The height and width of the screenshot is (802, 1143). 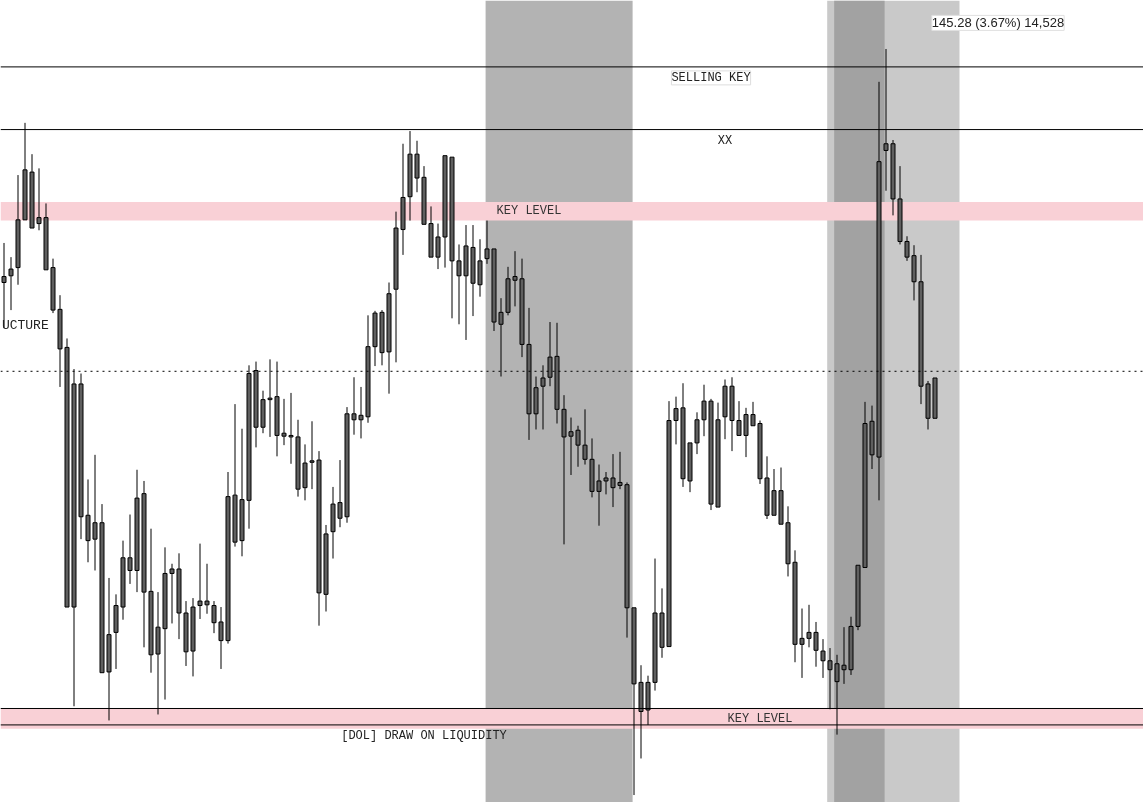 I want to click on ref-line-label: [DOL] DRAW ON LIQUIDITY, so click(x=424, y=735).